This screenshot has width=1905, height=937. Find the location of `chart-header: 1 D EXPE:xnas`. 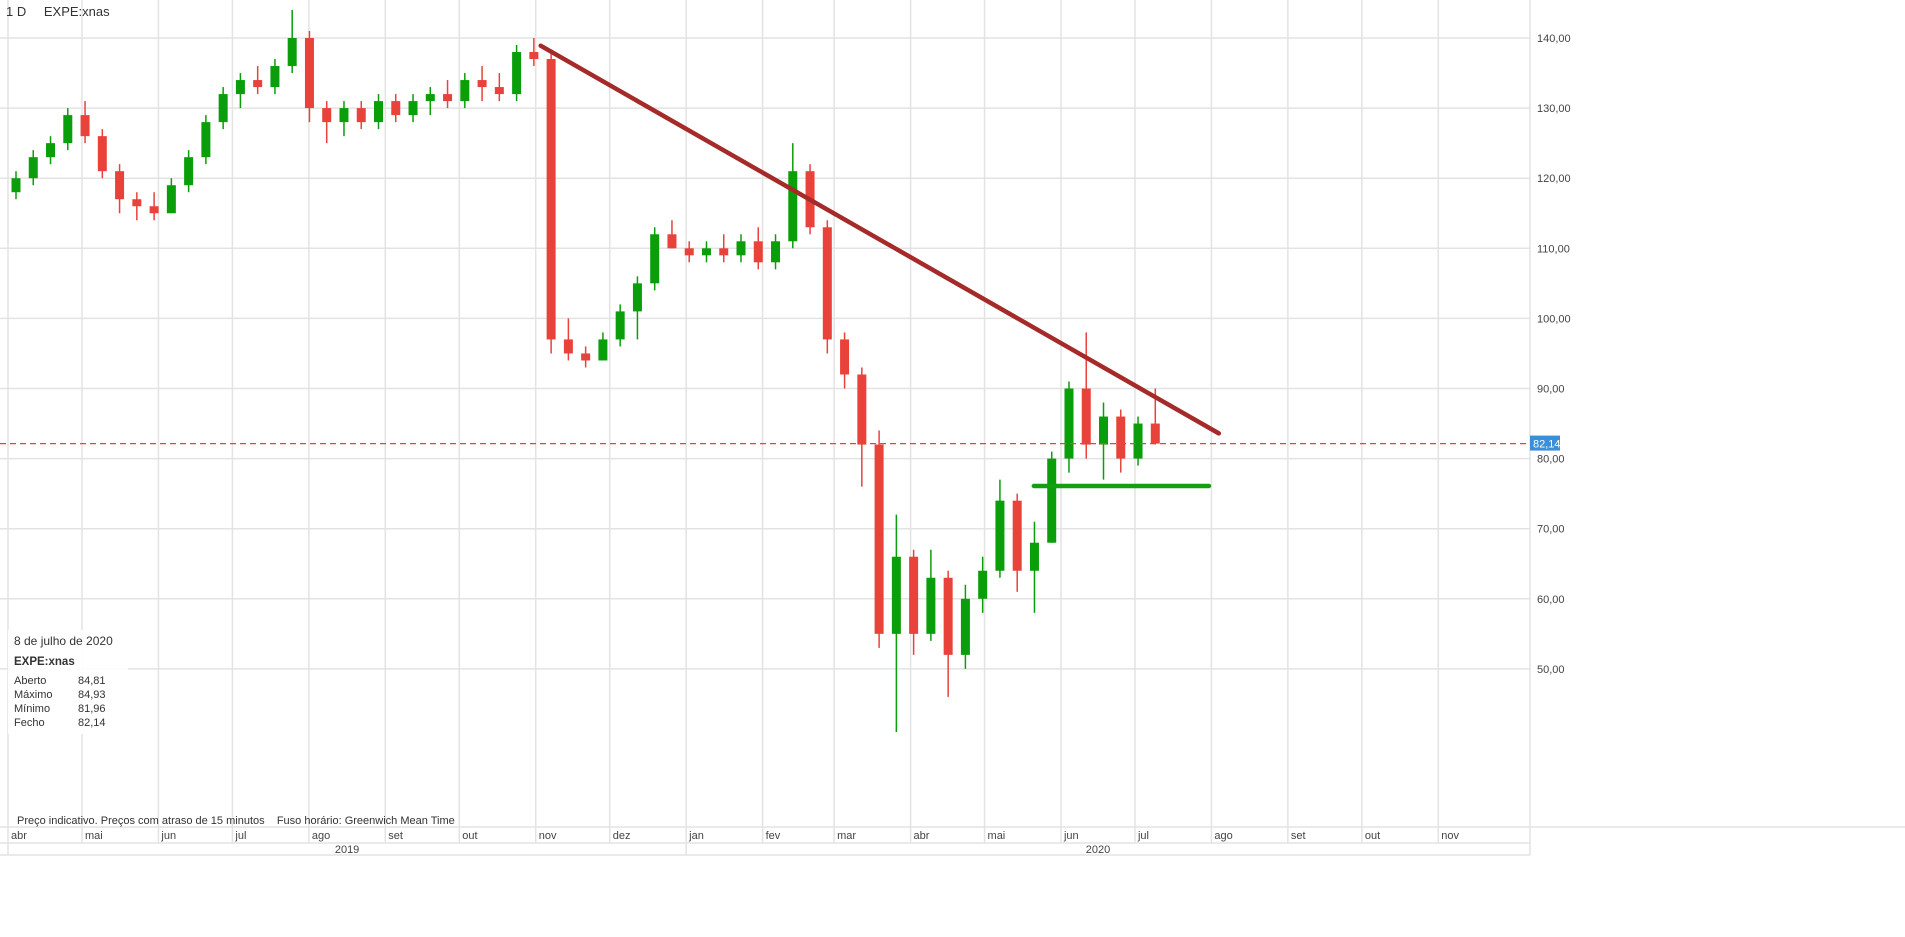

chart-header: 1 D EXPE:xnas is located at coordinates (65, 11).